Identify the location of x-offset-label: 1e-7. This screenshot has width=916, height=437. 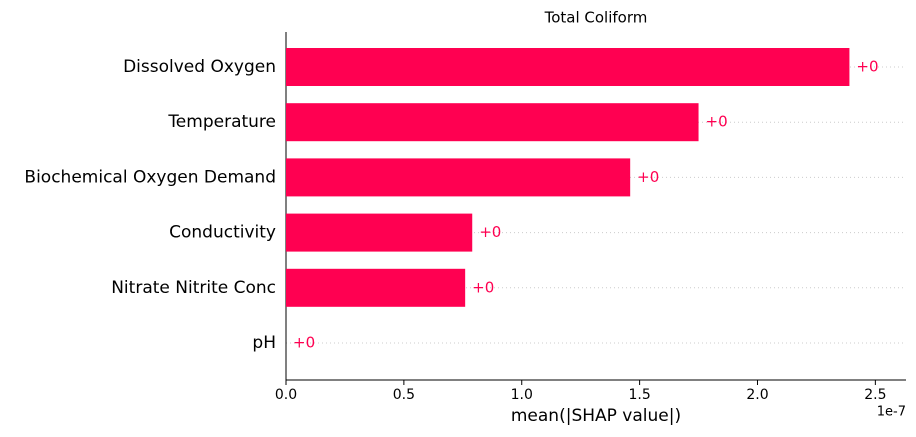
(891, 412).